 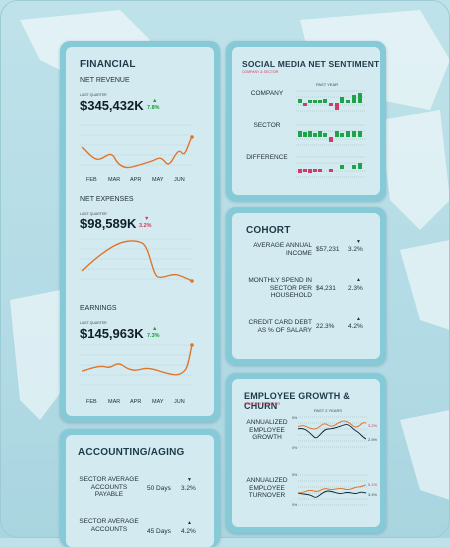 What do you see at coordinates (91, 180) in the screenshot?
I see `net-revenue-axis-feb: FEB` at bounding box center [91, 180].